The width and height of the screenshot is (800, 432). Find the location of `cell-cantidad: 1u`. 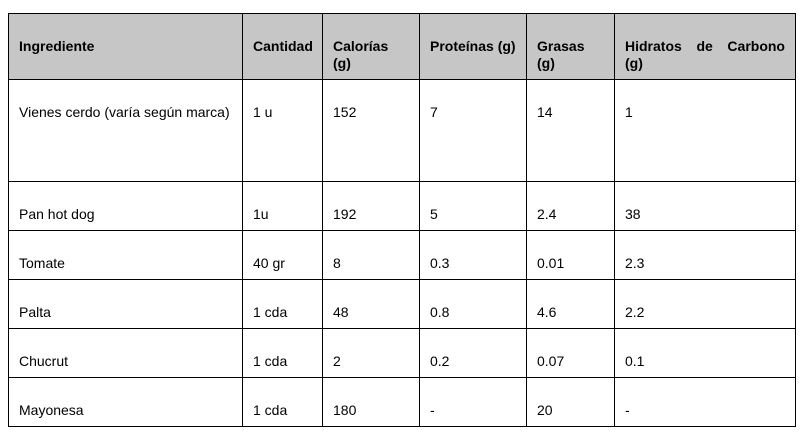

cell-cantidad: 1u is located at coordinates (282, 206).